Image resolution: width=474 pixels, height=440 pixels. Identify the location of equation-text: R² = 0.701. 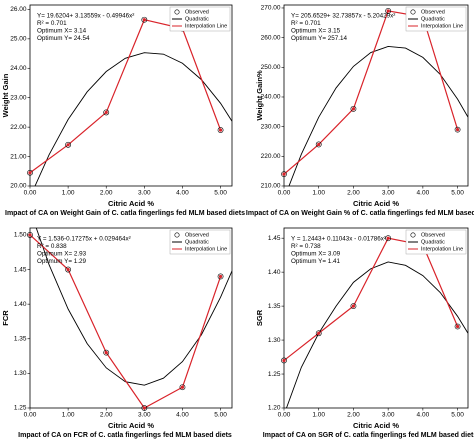
(306, 23).